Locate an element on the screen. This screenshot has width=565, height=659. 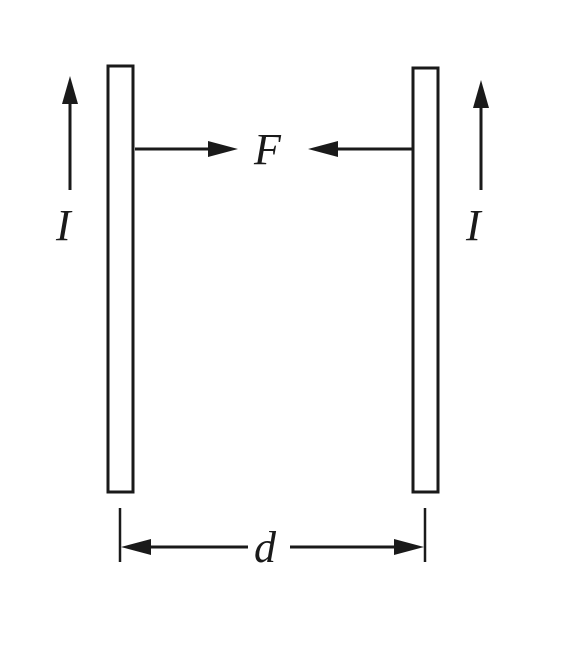
force-label: F is located at coordinates (267, 149).